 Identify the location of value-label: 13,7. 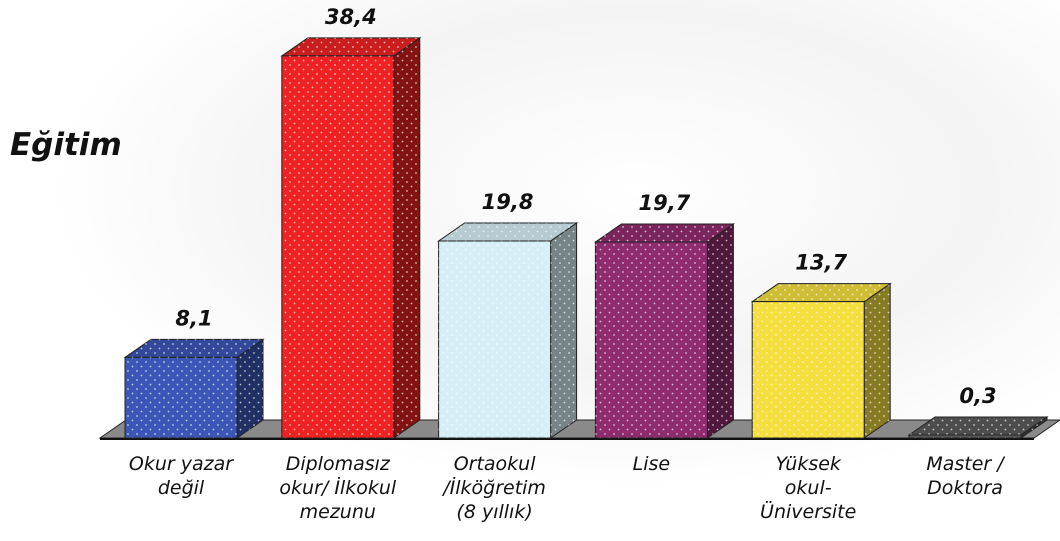
(821, 263).